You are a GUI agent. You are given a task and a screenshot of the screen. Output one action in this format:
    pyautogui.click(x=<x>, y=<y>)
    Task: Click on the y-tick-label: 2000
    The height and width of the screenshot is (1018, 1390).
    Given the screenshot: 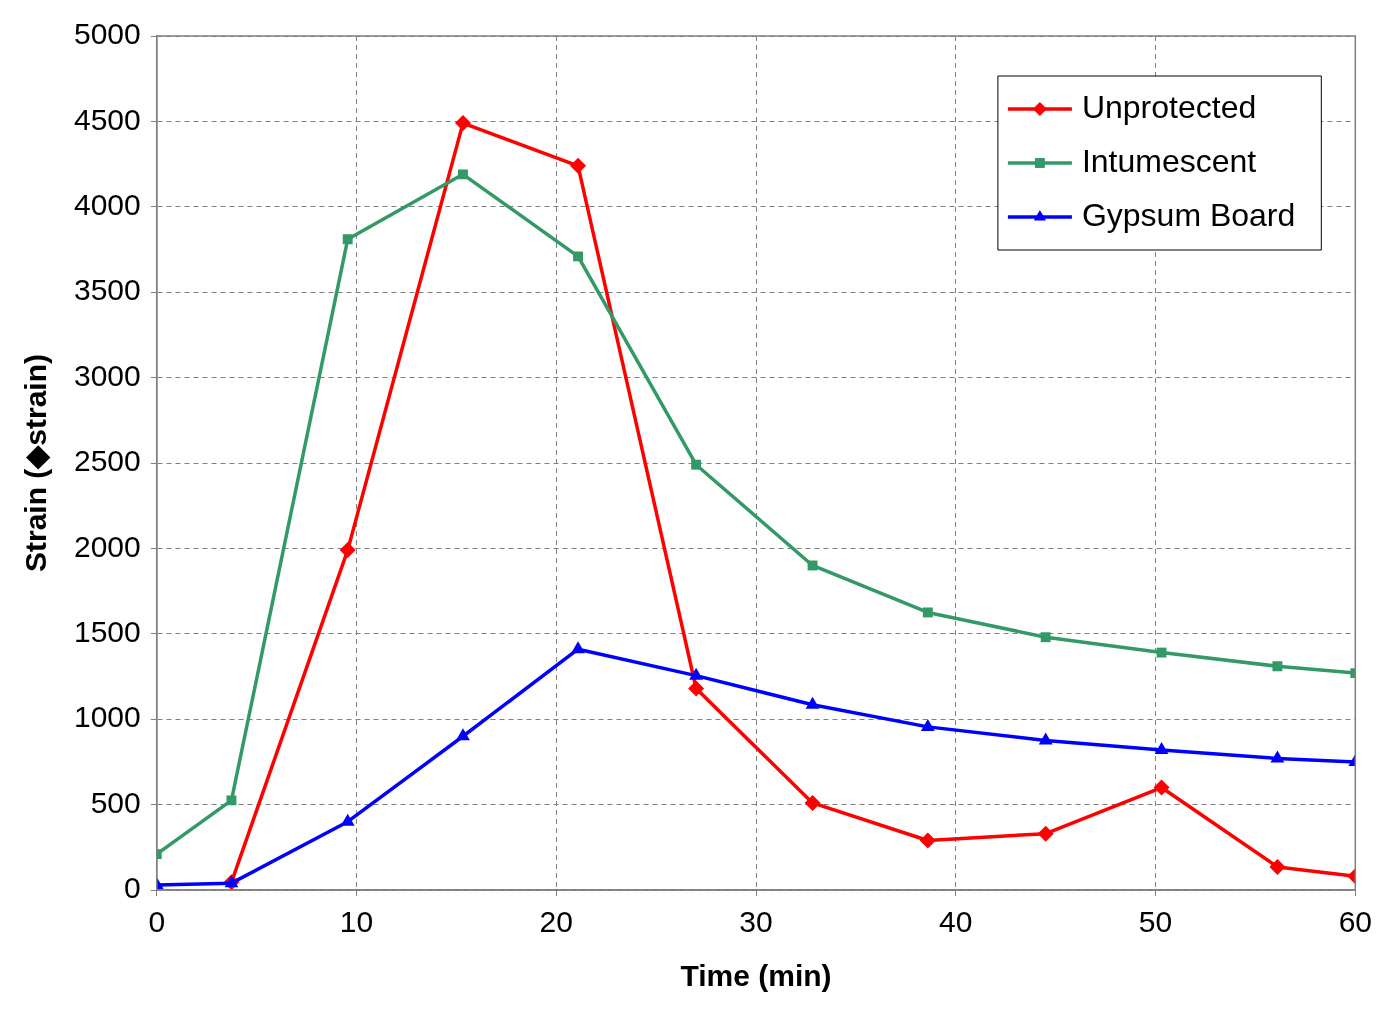 What is the action you would take?
    pyautogui.click(x=107, y=546)
    